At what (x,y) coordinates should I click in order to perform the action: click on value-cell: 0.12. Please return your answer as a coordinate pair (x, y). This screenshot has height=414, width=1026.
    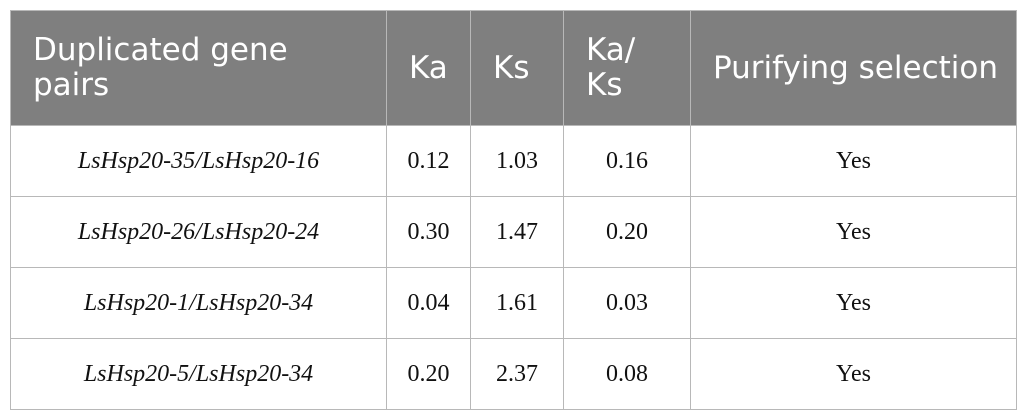
    Looking at the image, I should click on (428, 161).